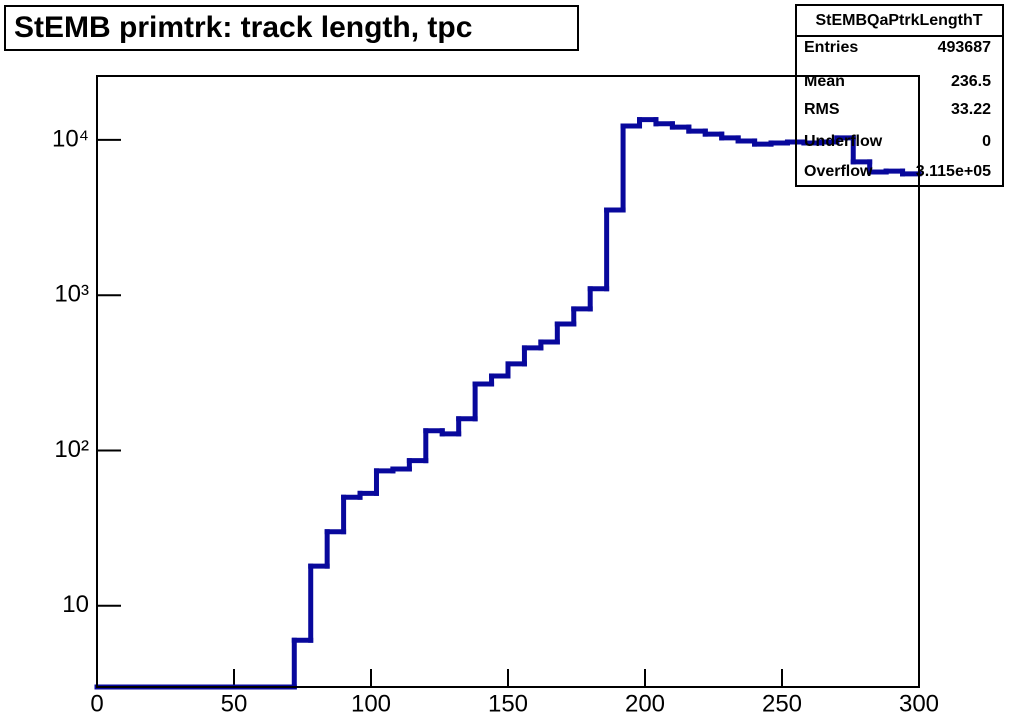 Image resolution: width=1010 pixels, height=722 pixels. What do you see at coordinates (964, 47) in the screenshot?
I see `stats-value: 493687` at bounding box center [964, 47].